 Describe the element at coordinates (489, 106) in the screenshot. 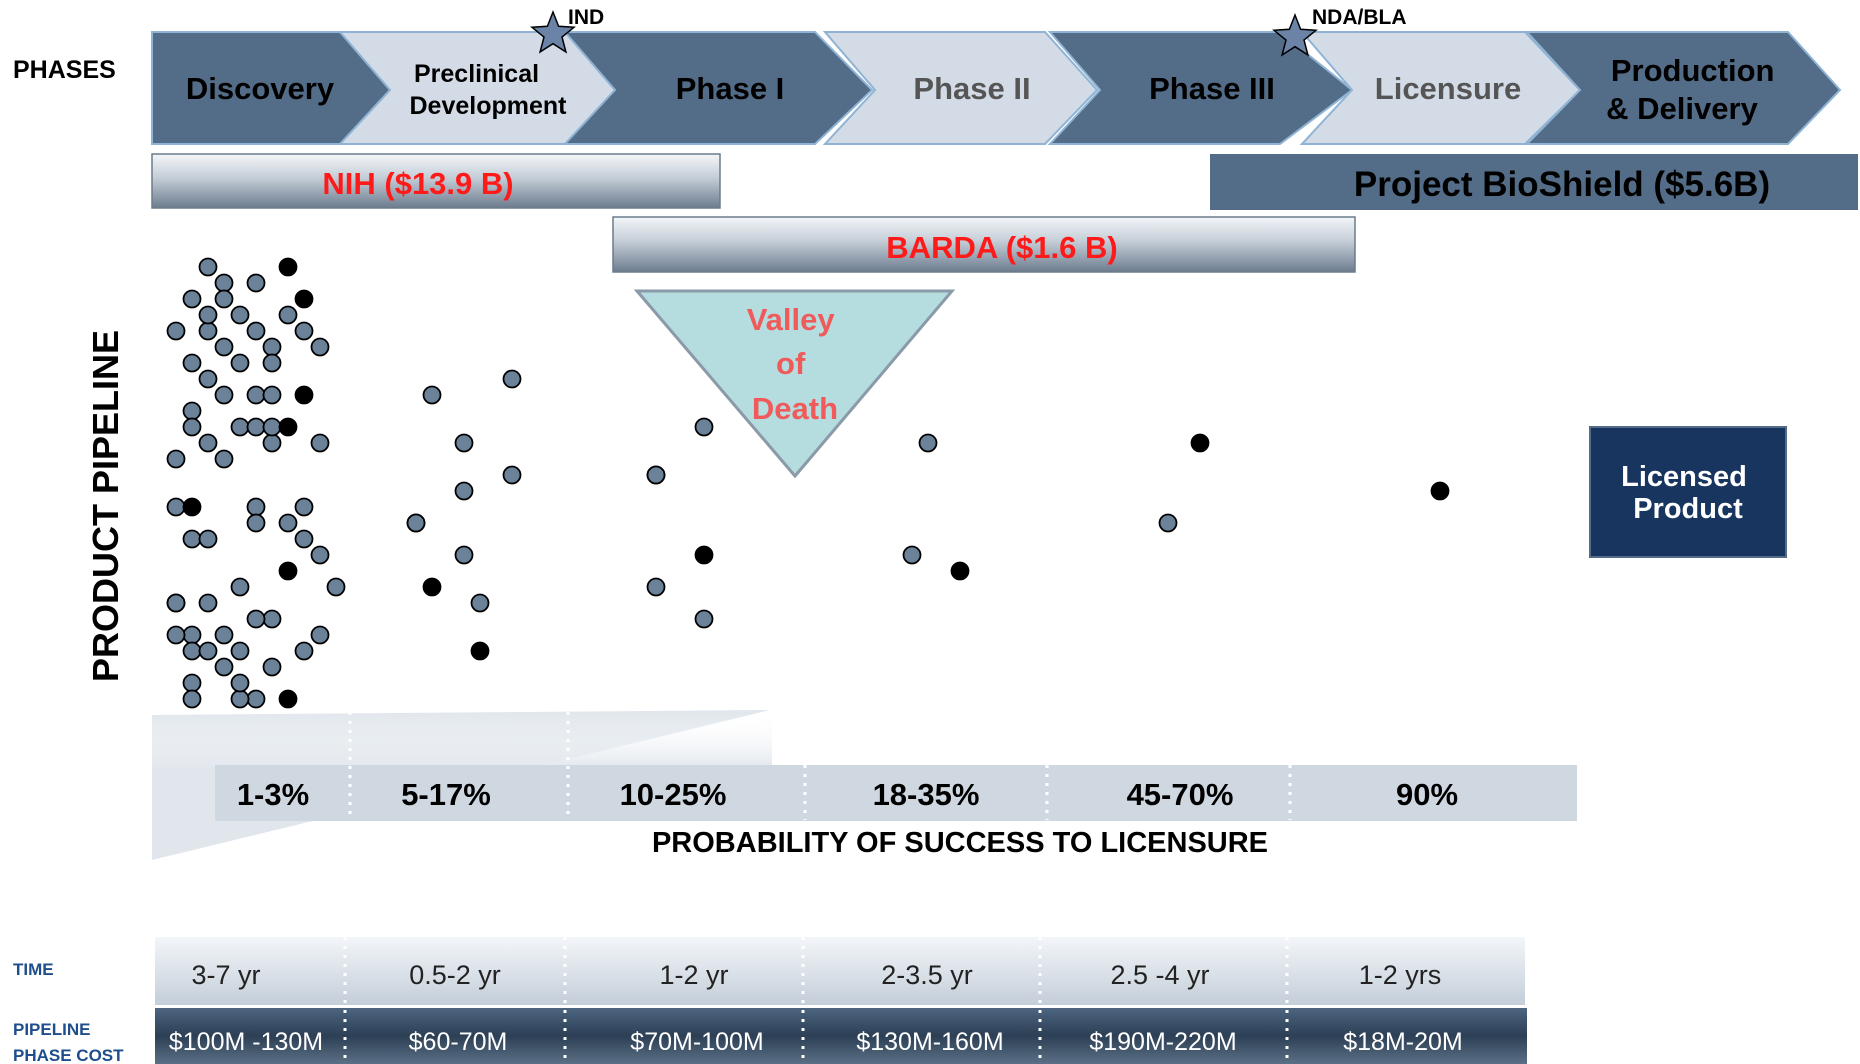

I see `phase-label-preclinical-line2: Development` at that location.